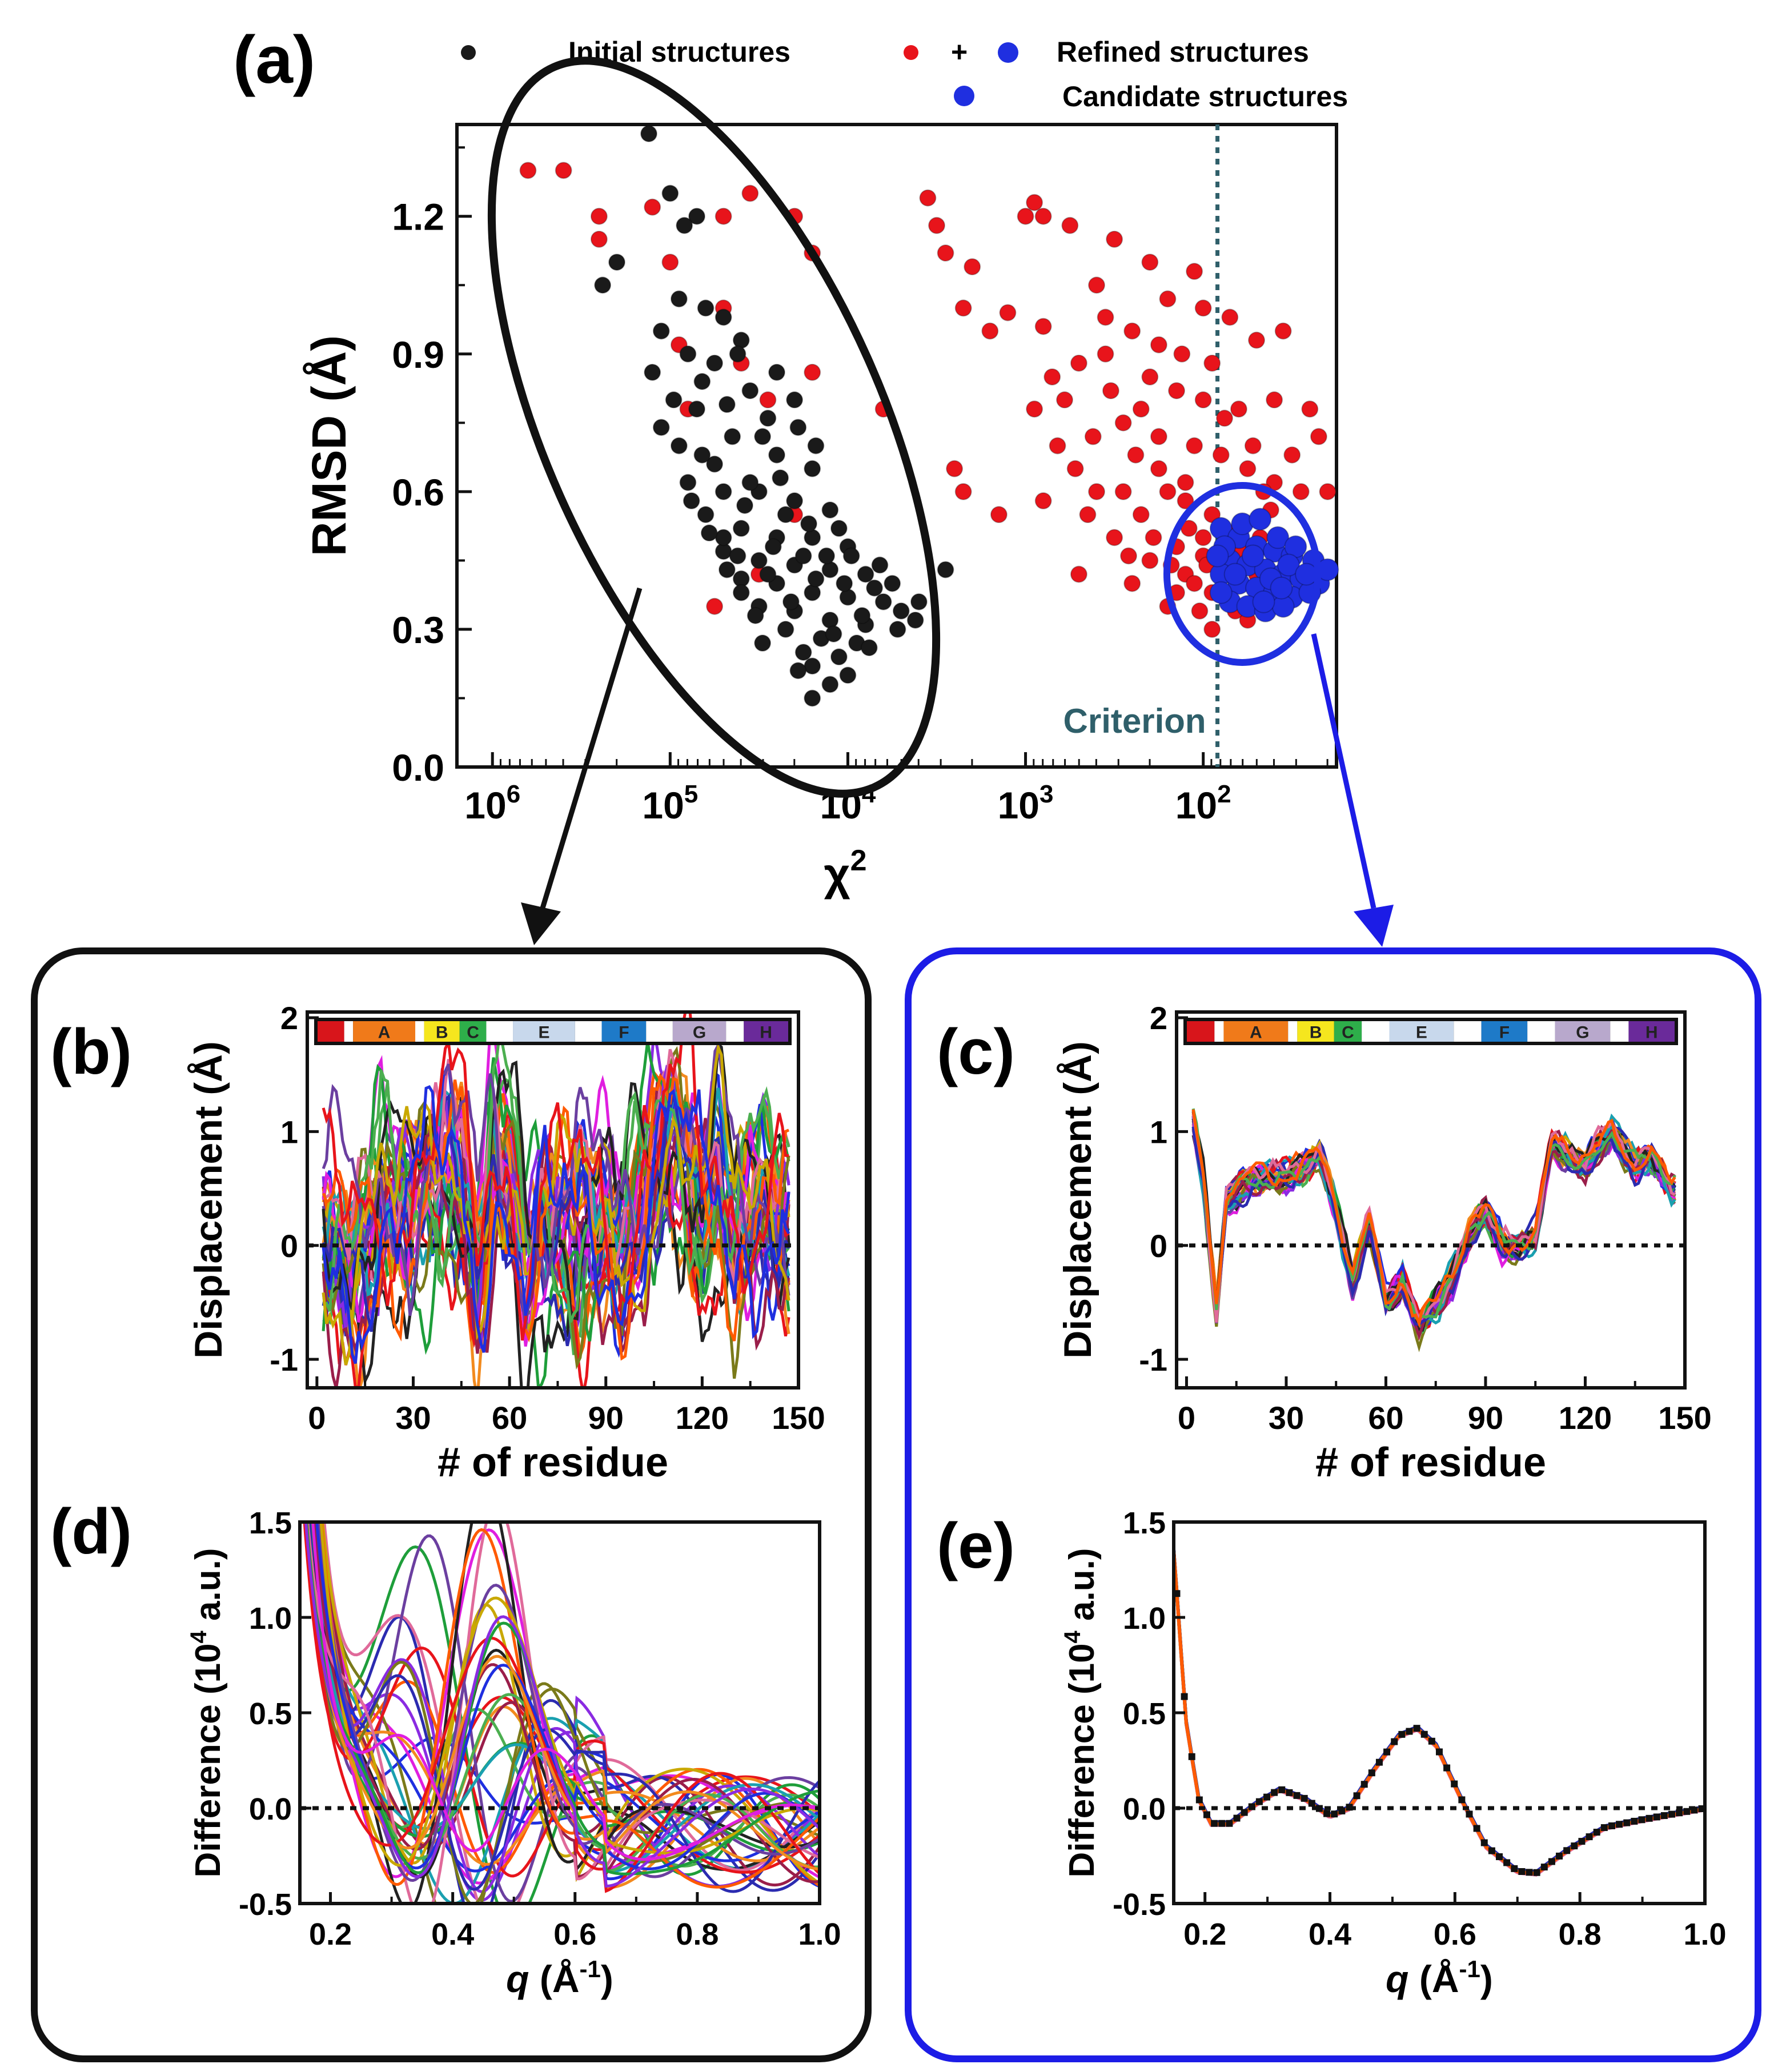 This screenshot has height=2072, width=1782. I want to click on y-tick-label: 1.0, so click(1144, 1619).